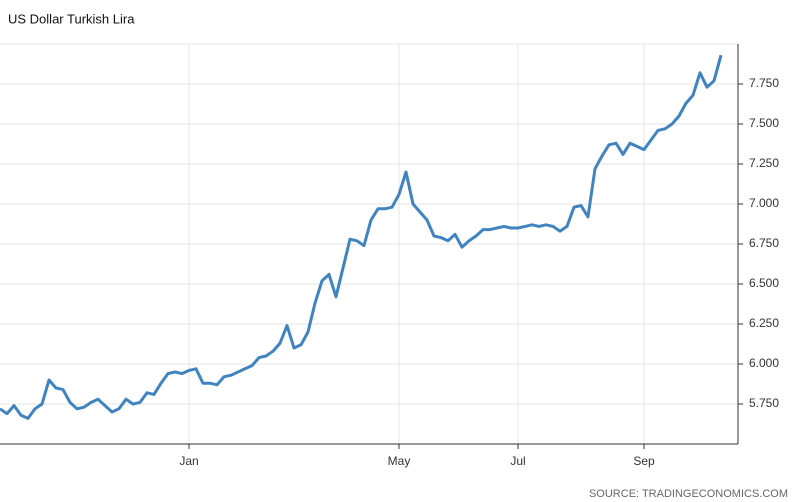 Image resolution: width=800 pixels, height=502 pixels. Describe the element at coordinates (764, 83) in the screenshot. I see `y-tick-label: 7.750` at that location.